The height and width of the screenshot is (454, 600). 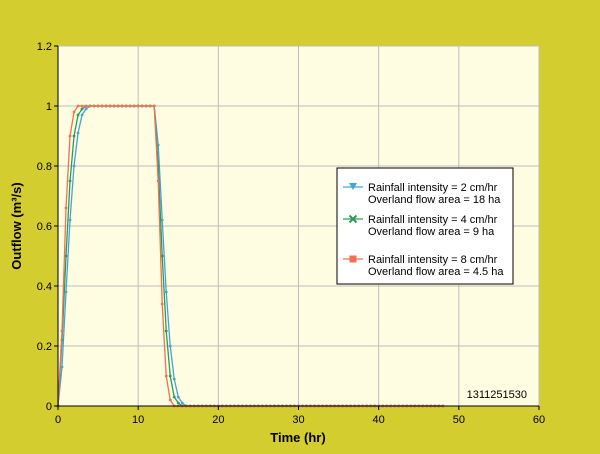 I want to click on legend-label: Rainfall intensity = 2 cm/hr, so click(x=433, y=188).